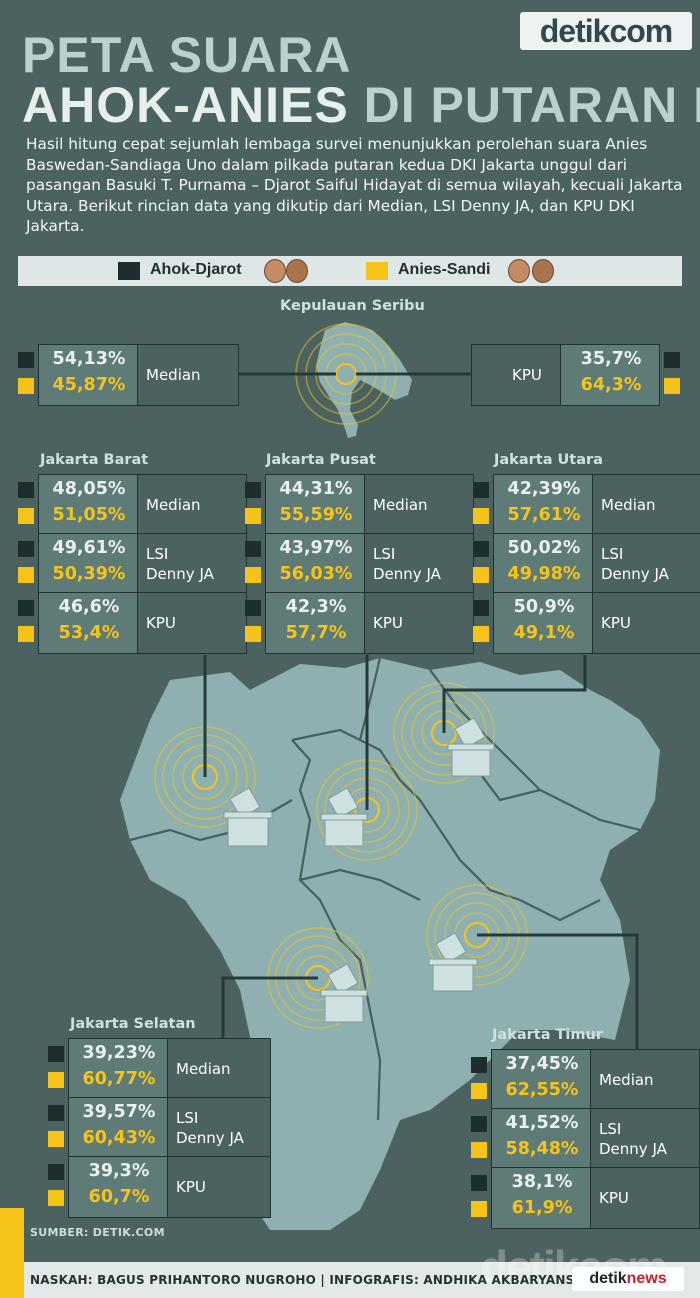 The height and width of the screenshot is (1298, 700). Describe the element at coordinates (88, 505) in the screenshot. I see `value-box: 48,05% 51,05%` at that location.